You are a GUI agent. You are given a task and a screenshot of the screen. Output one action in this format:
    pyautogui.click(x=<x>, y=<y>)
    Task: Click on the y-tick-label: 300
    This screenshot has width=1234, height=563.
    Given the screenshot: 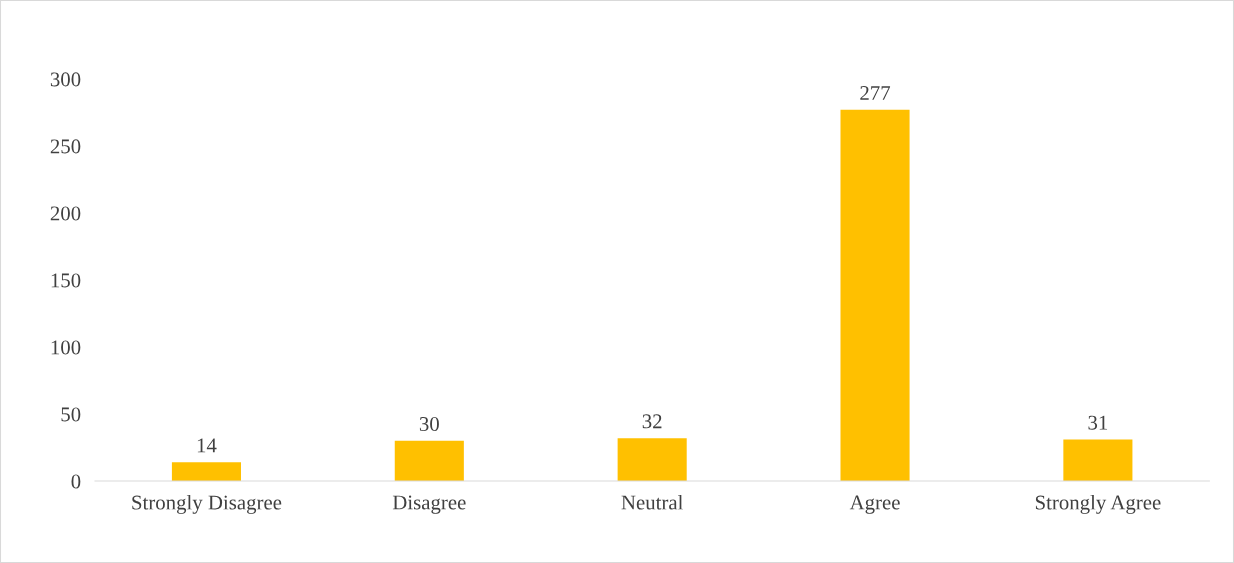 What is the action you would take?
    pyautogui.click(x=65, y=79)
    